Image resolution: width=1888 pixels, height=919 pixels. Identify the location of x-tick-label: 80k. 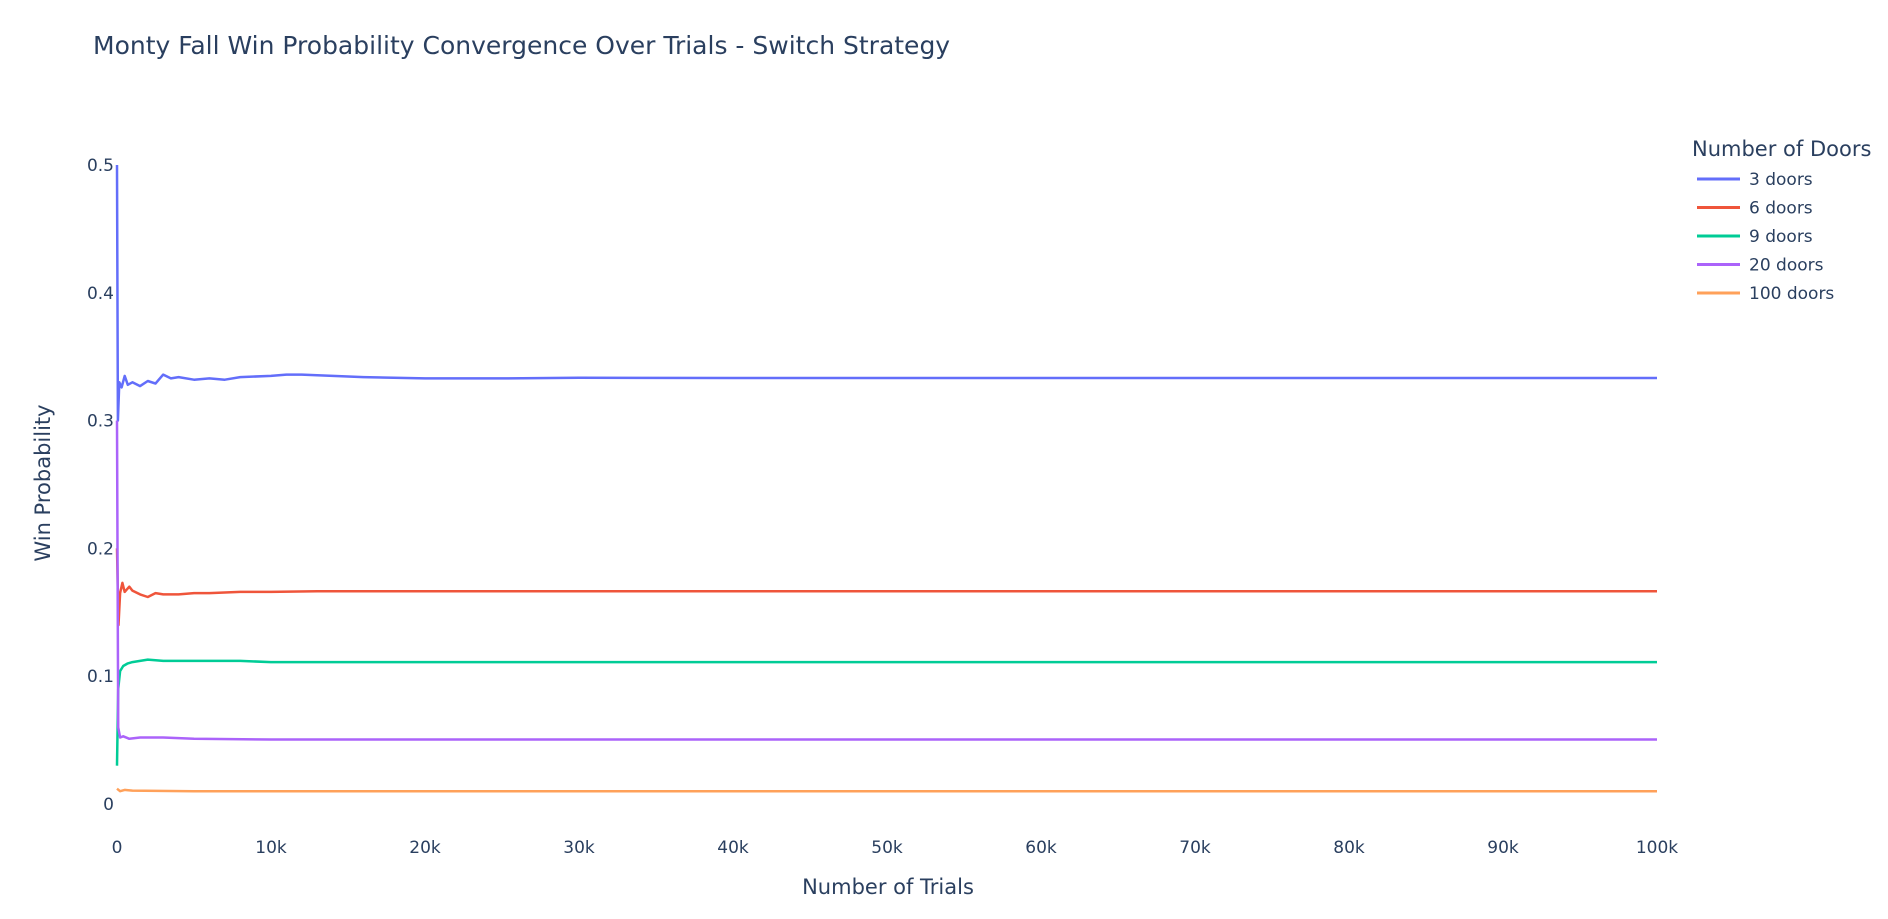
(1349, 848).